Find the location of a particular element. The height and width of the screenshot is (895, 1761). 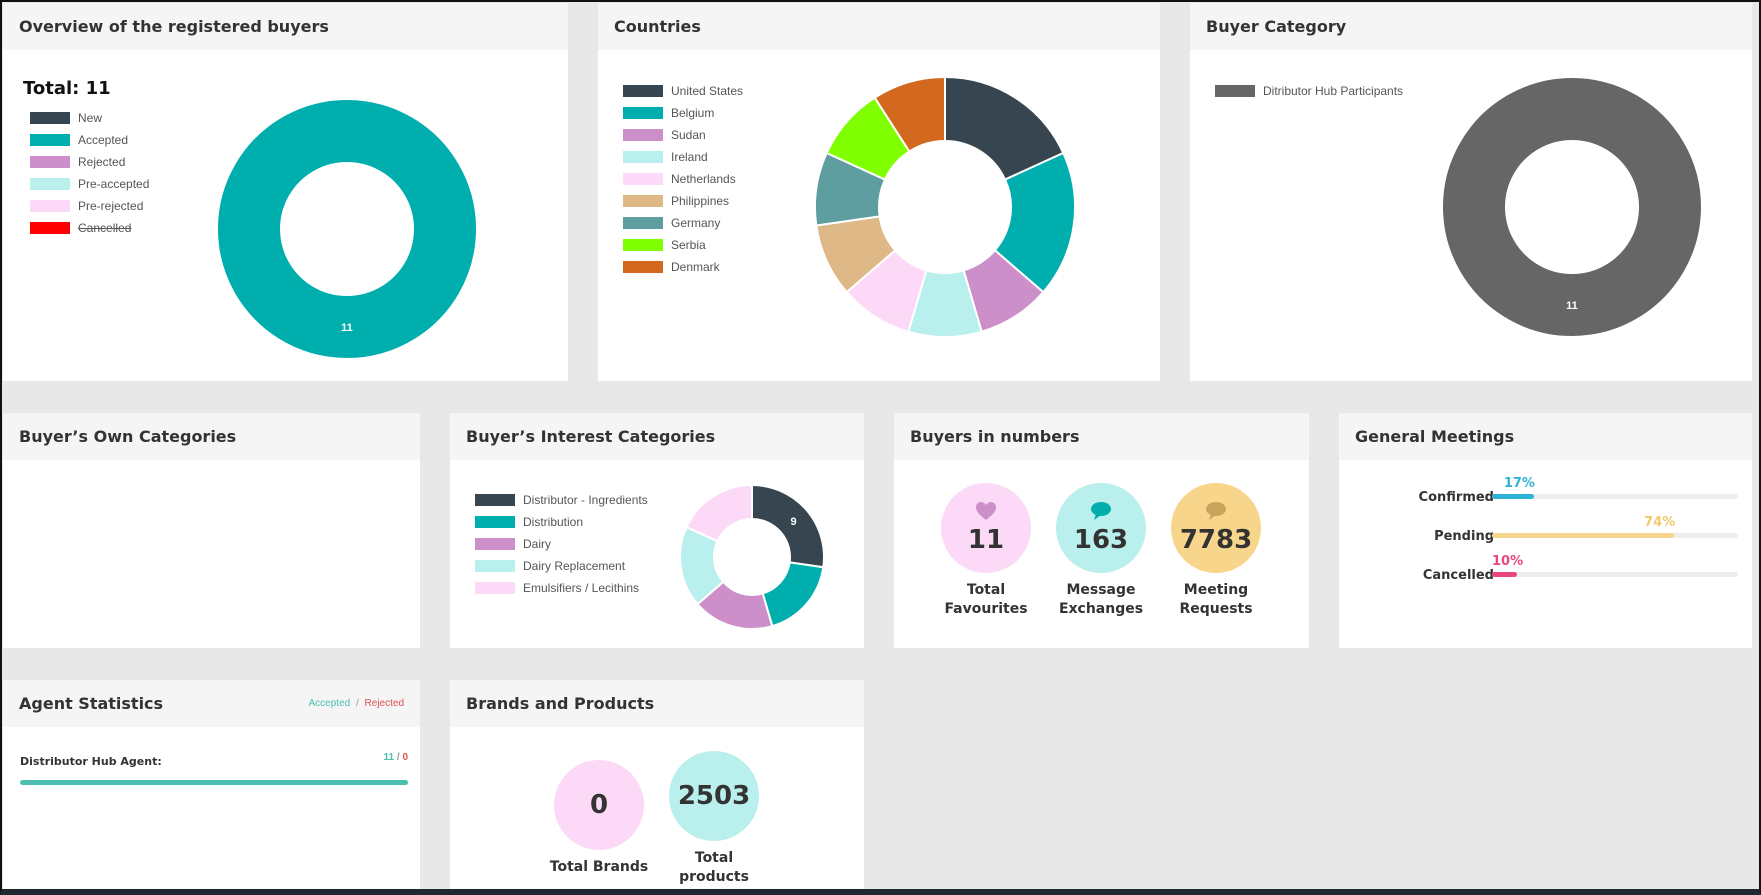

products-circle: 2503 is located at coordinates (714, 796).